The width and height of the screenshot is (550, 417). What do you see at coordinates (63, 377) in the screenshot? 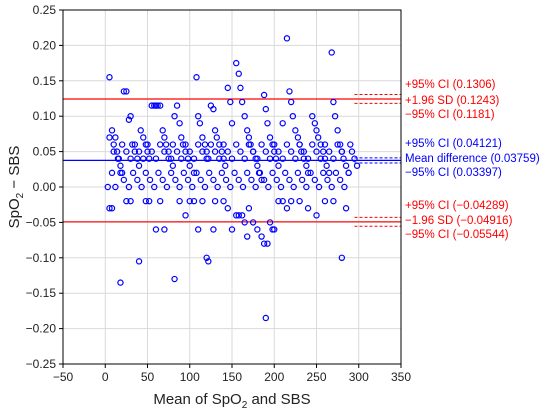
I see `x-tick-label: −50` at bounding box center [63, 377].